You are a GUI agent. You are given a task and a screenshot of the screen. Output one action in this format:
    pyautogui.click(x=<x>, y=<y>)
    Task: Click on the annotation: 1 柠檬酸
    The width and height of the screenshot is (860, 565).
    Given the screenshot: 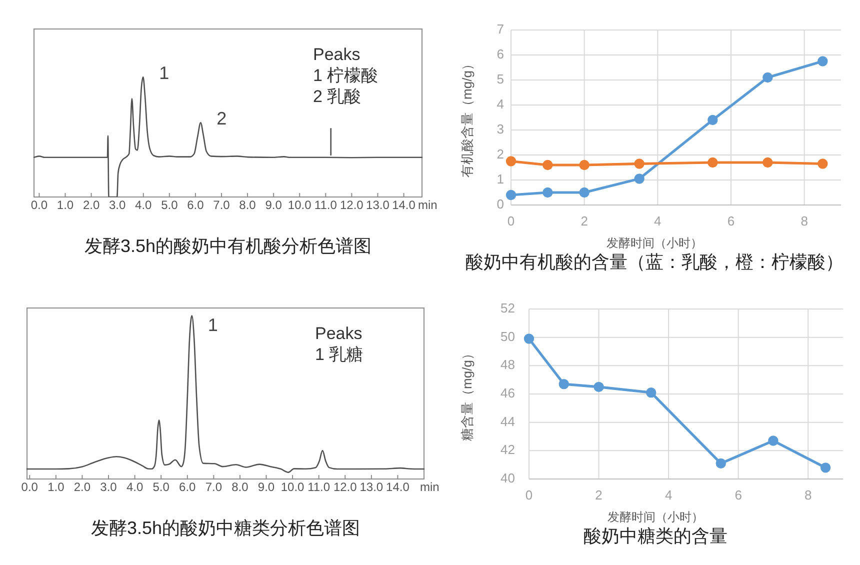 What is the action you would take?
    pyautogui.click(x=345, y=75)
    